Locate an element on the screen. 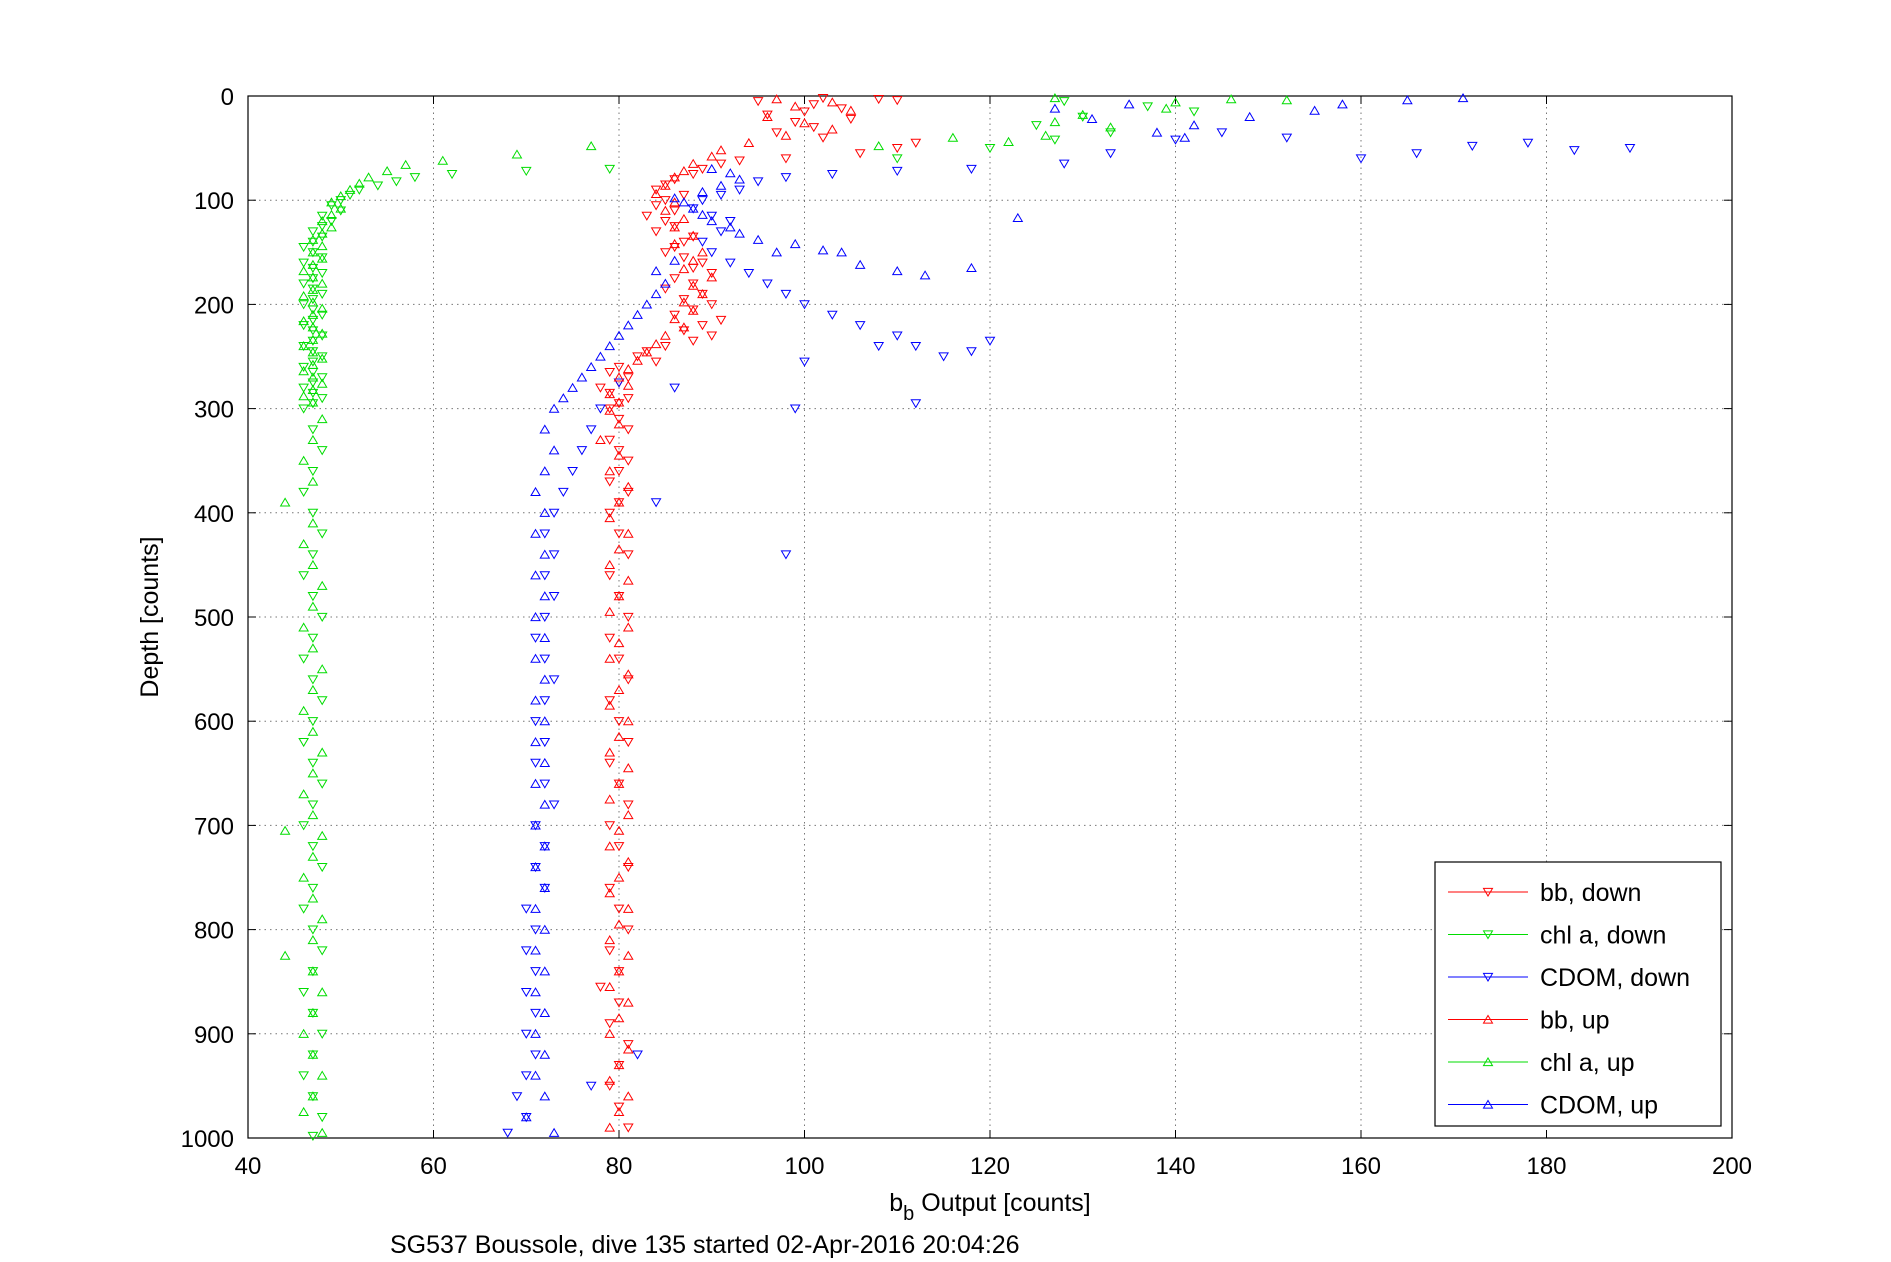  legend-item-cdom-down: CDOM, down is located at coordinates (1569, 978).